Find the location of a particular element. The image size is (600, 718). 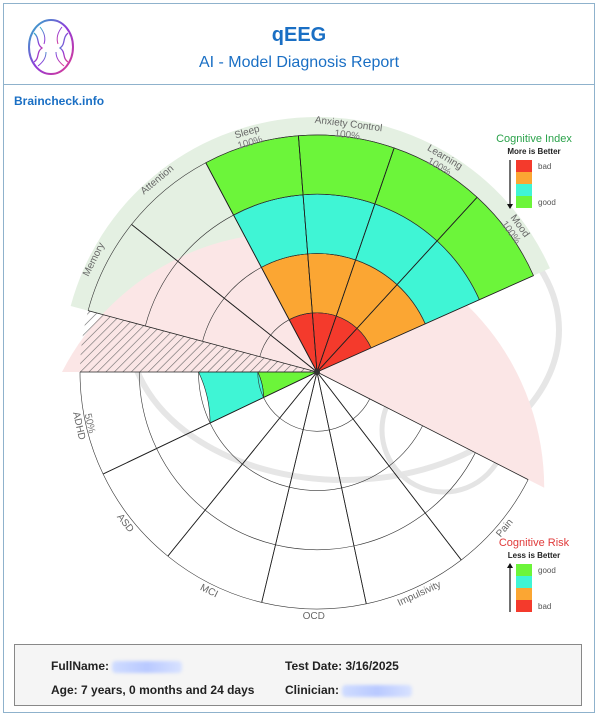

index-anxiety-control-edge-b is located at coordinates (308, 254).